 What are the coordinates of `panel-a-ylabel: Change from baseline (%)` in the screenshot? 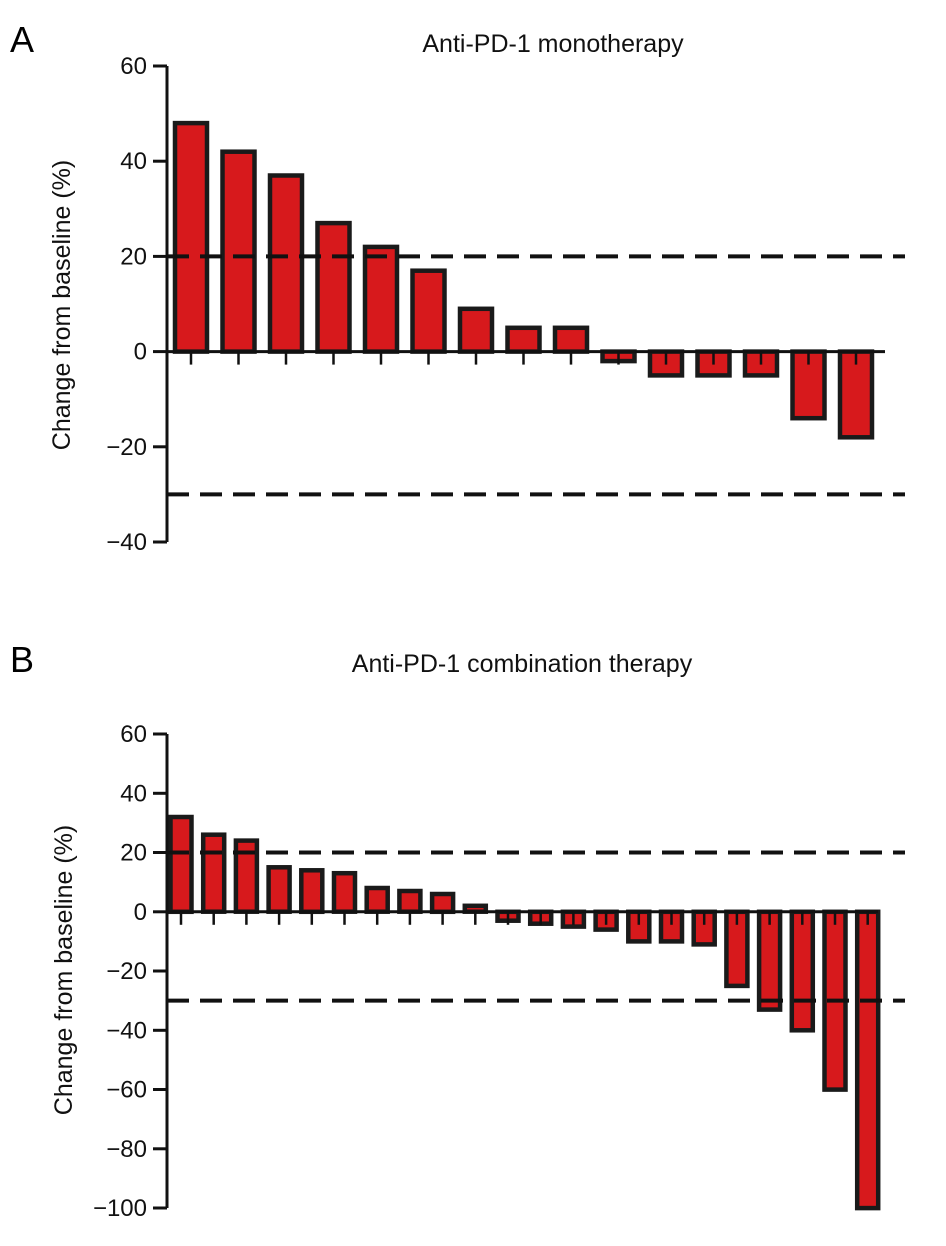 It's located at (62, 305).